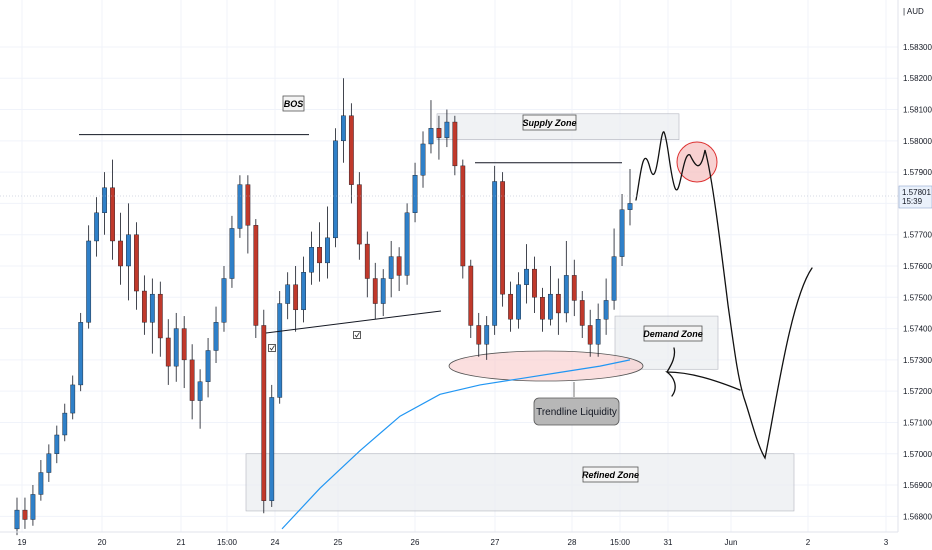  I want to click on trendline-liquidity-label-box, so click(576, 411).